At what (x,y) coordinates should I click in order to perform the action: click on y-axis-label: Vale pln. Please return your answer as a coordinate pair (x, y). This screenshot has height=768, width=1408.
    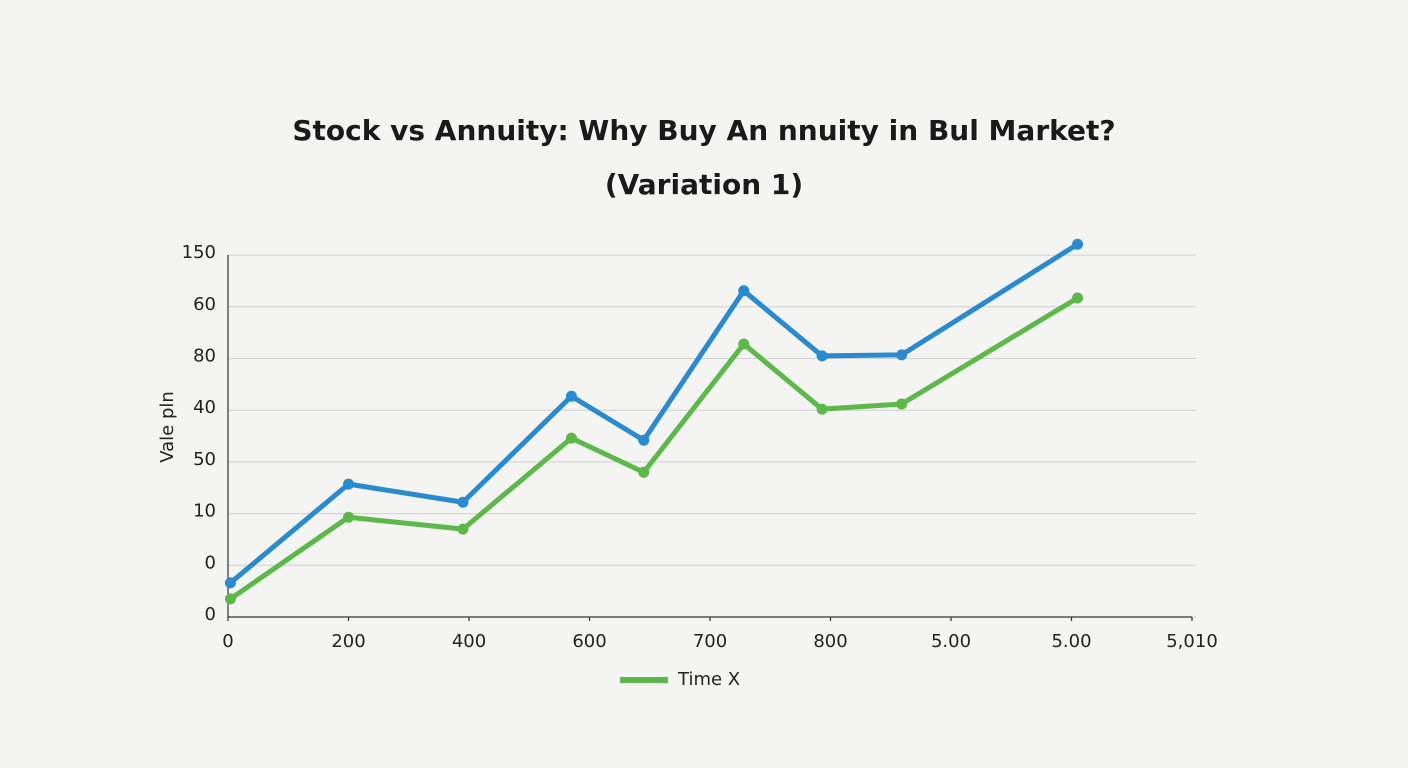
    Looking at the image, I should click on (167, 427).